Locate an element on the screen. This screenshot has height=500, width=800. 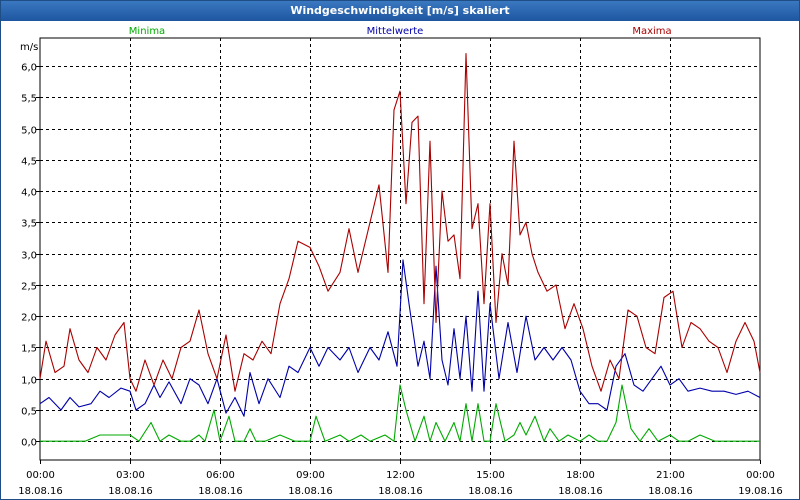
y-tick-label: 4,5 is located at coordinates (29, 162).